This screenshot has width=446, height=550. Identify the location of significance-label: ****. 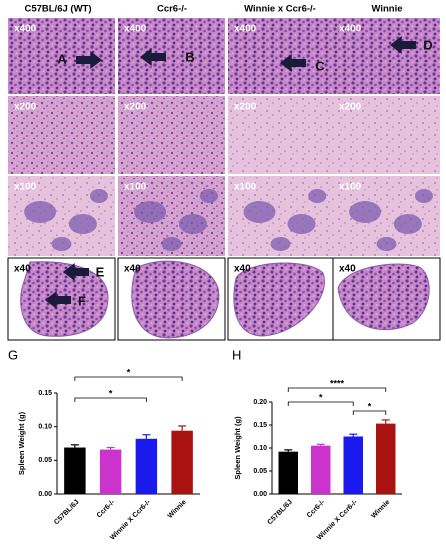
(337, 383).